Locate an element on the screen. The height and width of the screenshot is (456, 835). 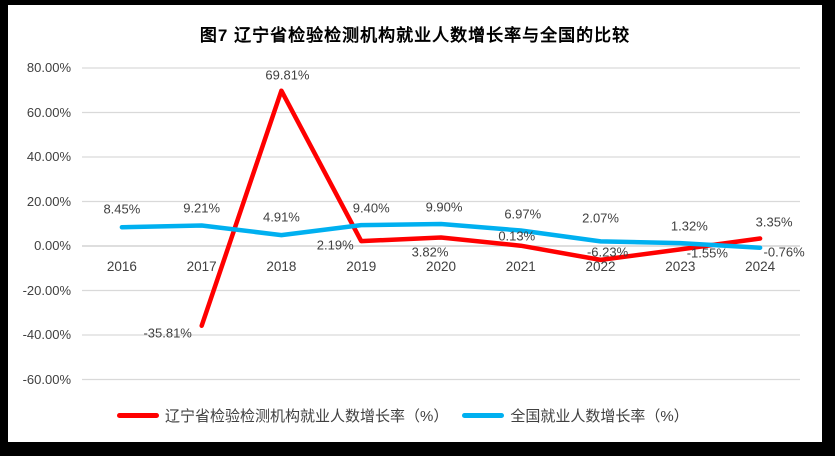
x-axis-category-label: 2020 is located at coordinates (441, 266).